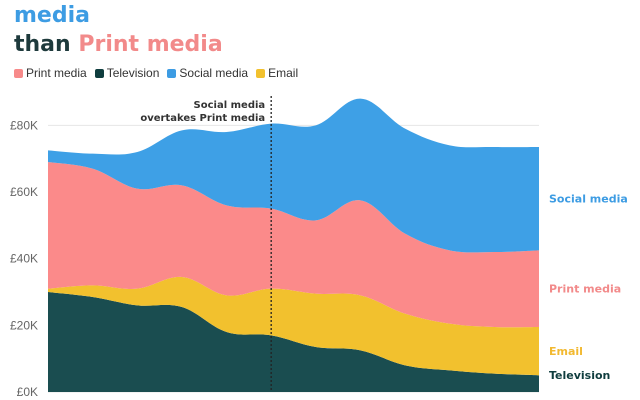  I want to click on legend-item-social-media: Social media, so click(207, 73).